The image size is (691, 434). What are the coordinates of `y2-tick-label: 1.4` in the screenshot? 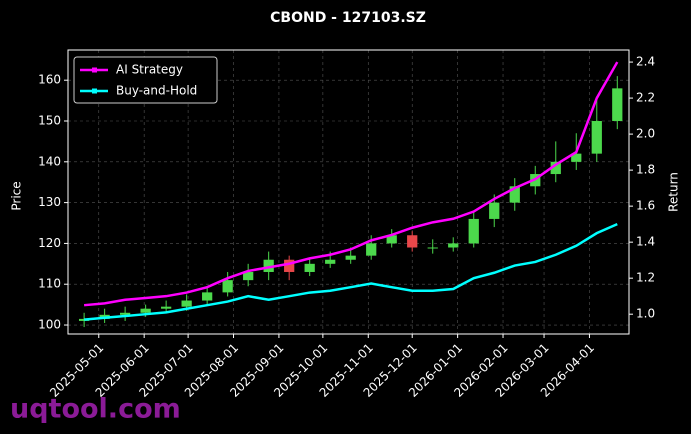 It's located at (645, 242).